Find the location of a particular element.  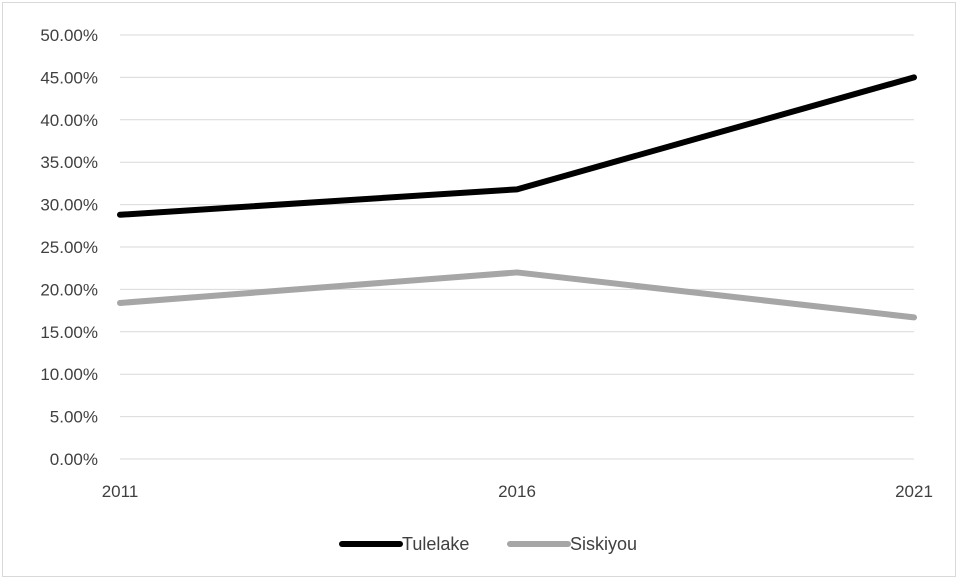

y-tick-label: 25.00% is located at coordinates (69, 247).